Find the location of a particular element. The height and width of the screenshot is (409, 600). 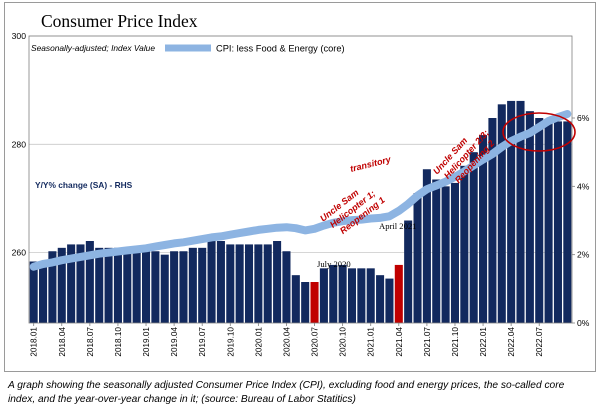

x-tick-label-2022.07: 2022.07 is located at coordinates (539, 342).